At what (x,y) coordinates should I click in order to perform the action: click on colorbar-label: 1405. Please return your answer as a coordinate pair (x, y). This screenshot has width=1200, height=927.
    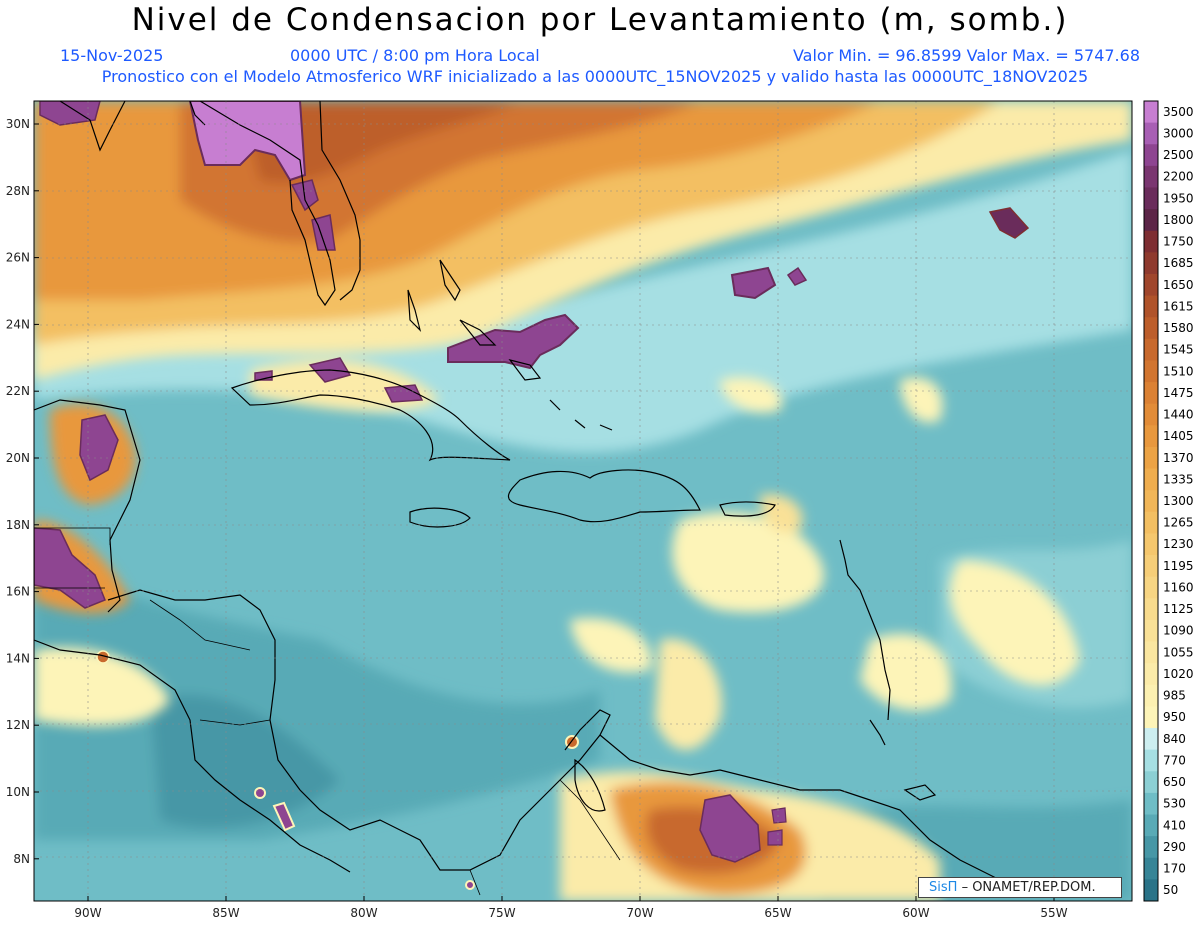
    Looking at the image, I should click on (1178, 436).